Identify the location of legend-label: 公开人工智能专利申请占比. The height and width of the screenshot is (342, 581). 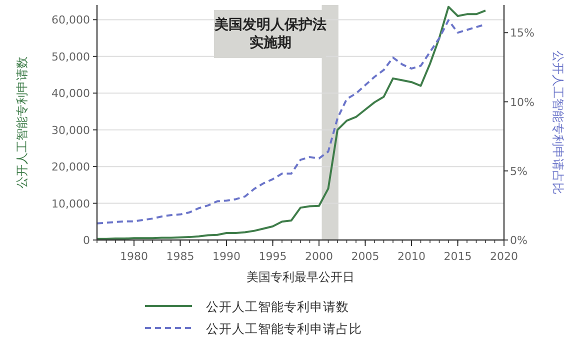
(284, 328).